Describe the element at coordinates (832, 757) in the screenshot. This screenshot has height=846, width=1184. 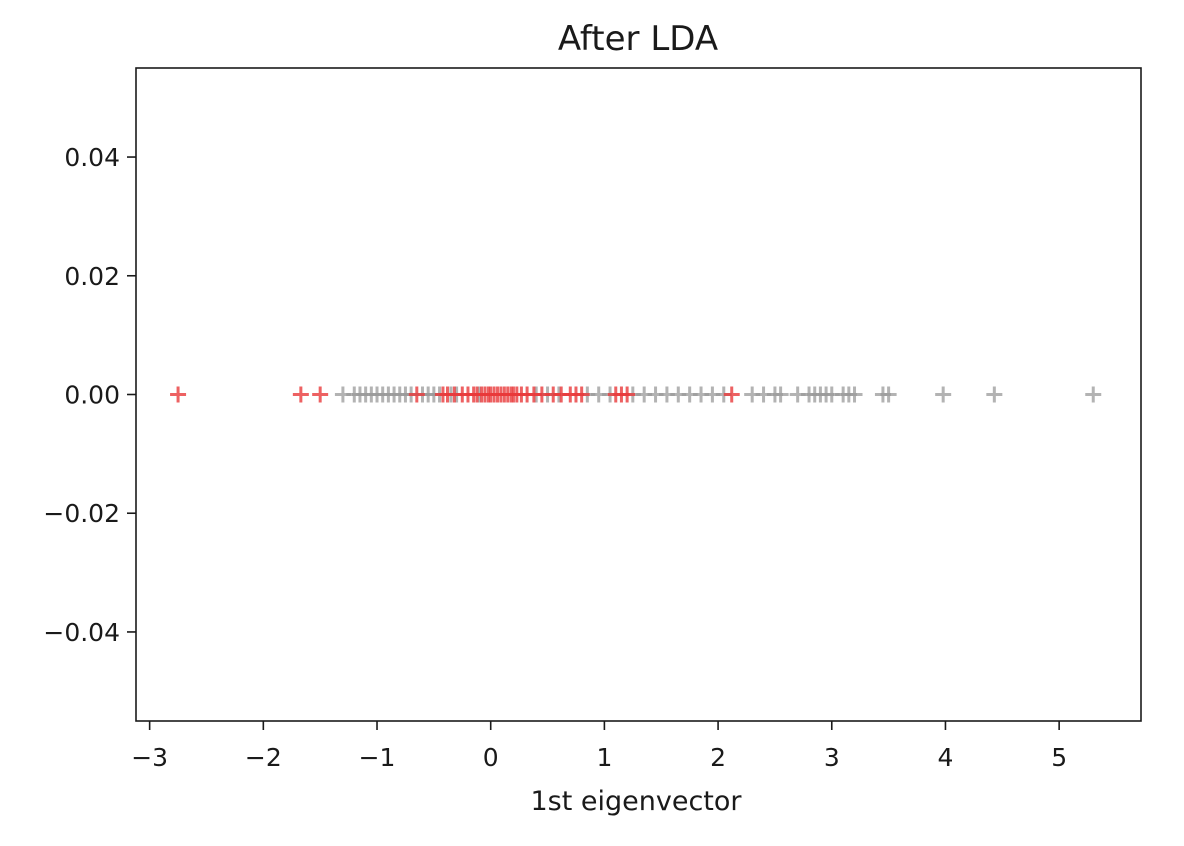
I see `x-tick-label: 3` at that location.